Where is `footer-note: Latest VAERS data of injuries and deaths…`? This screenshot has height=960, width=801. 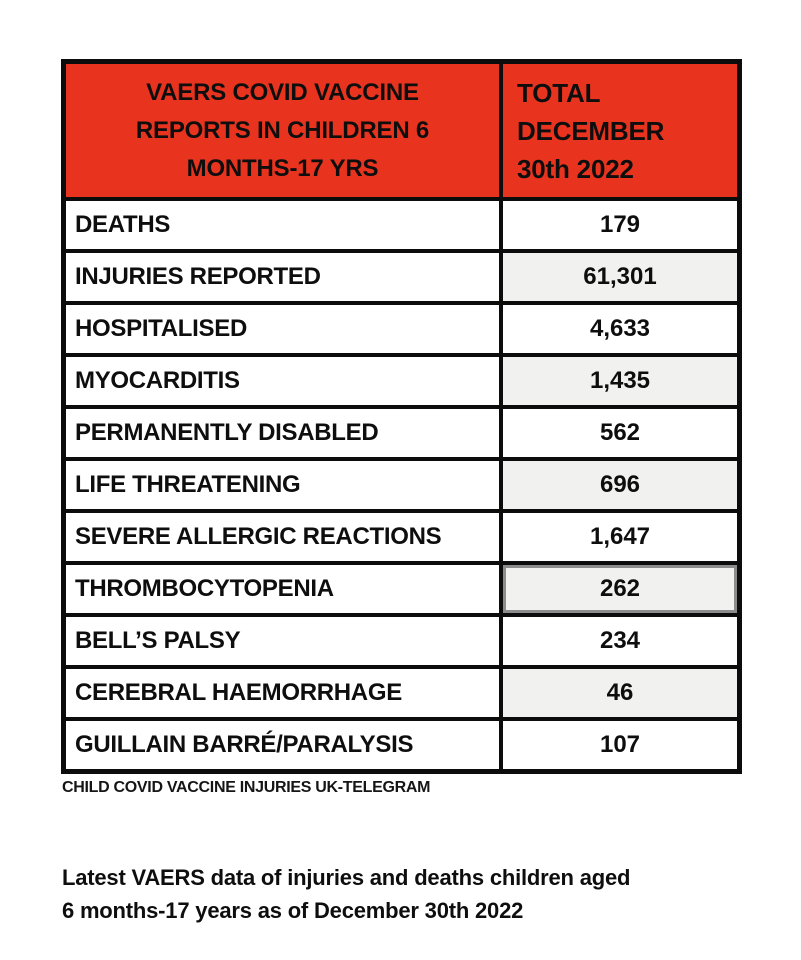
footer-note: Latest VAERS data of injuries and deaths… is located at coordinates (346, 894).